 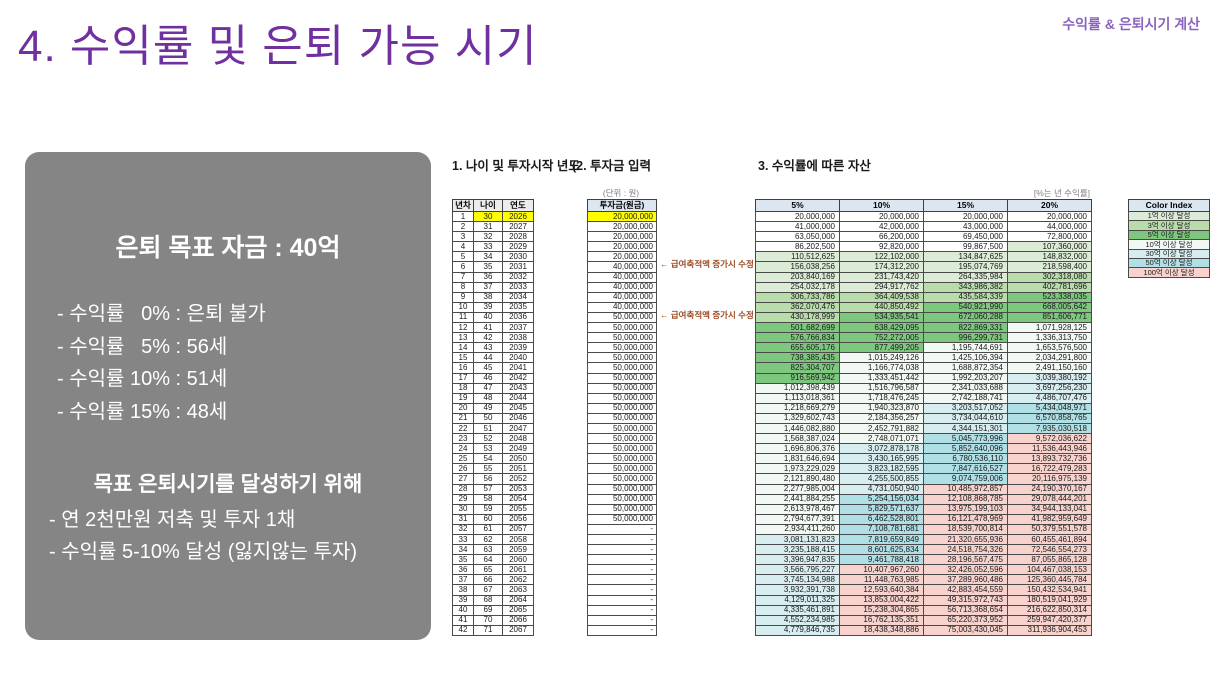 I want to click on table-row: 20,000,000 20,000,000 20,000,000 20,000,000, so click(x=923, y=216).